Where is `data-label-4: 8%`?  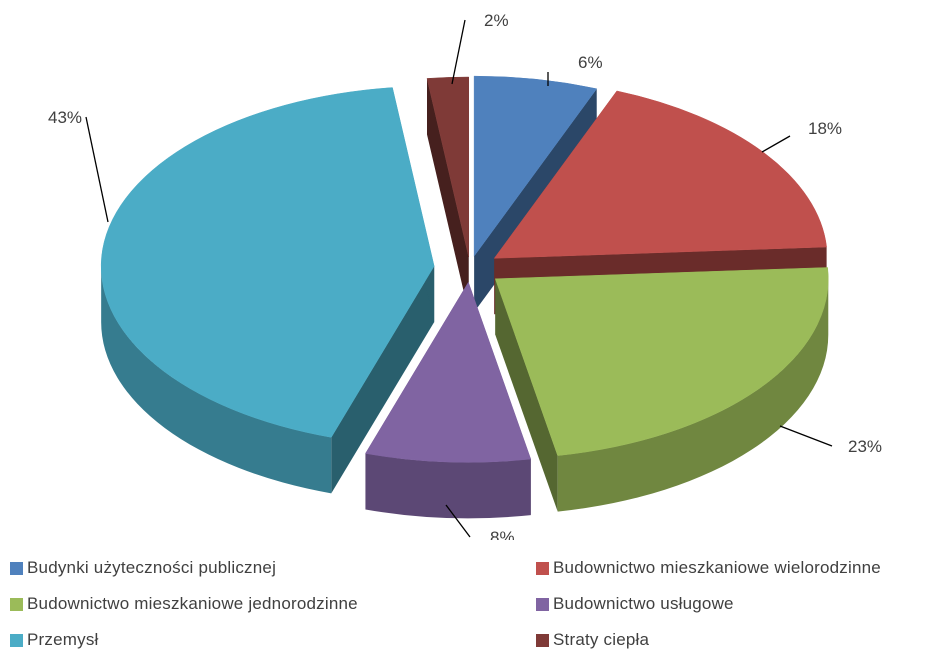
data-label-4: 8% is located at coordinates (502, 534).